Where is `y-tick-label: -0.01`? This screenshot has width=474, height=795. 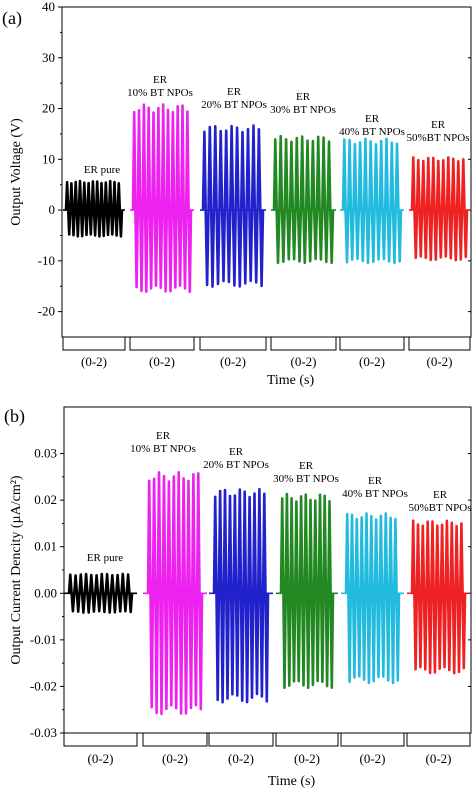 y-tick-label: -0.01 is located at coordinates (43, 639).